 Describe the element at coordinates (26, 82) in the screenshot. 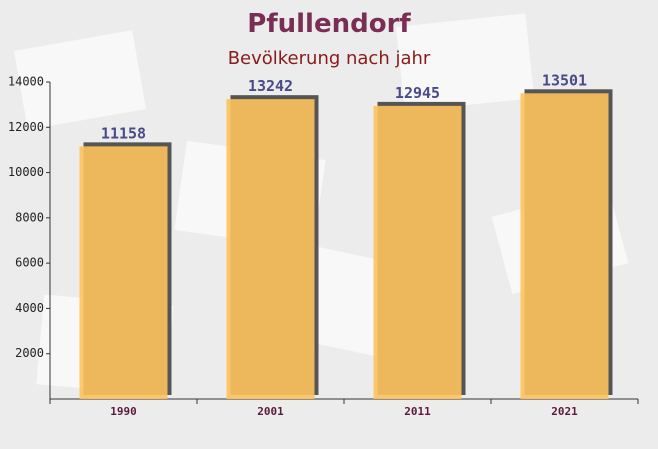

I see `y-tick-label: 14000` at that location.